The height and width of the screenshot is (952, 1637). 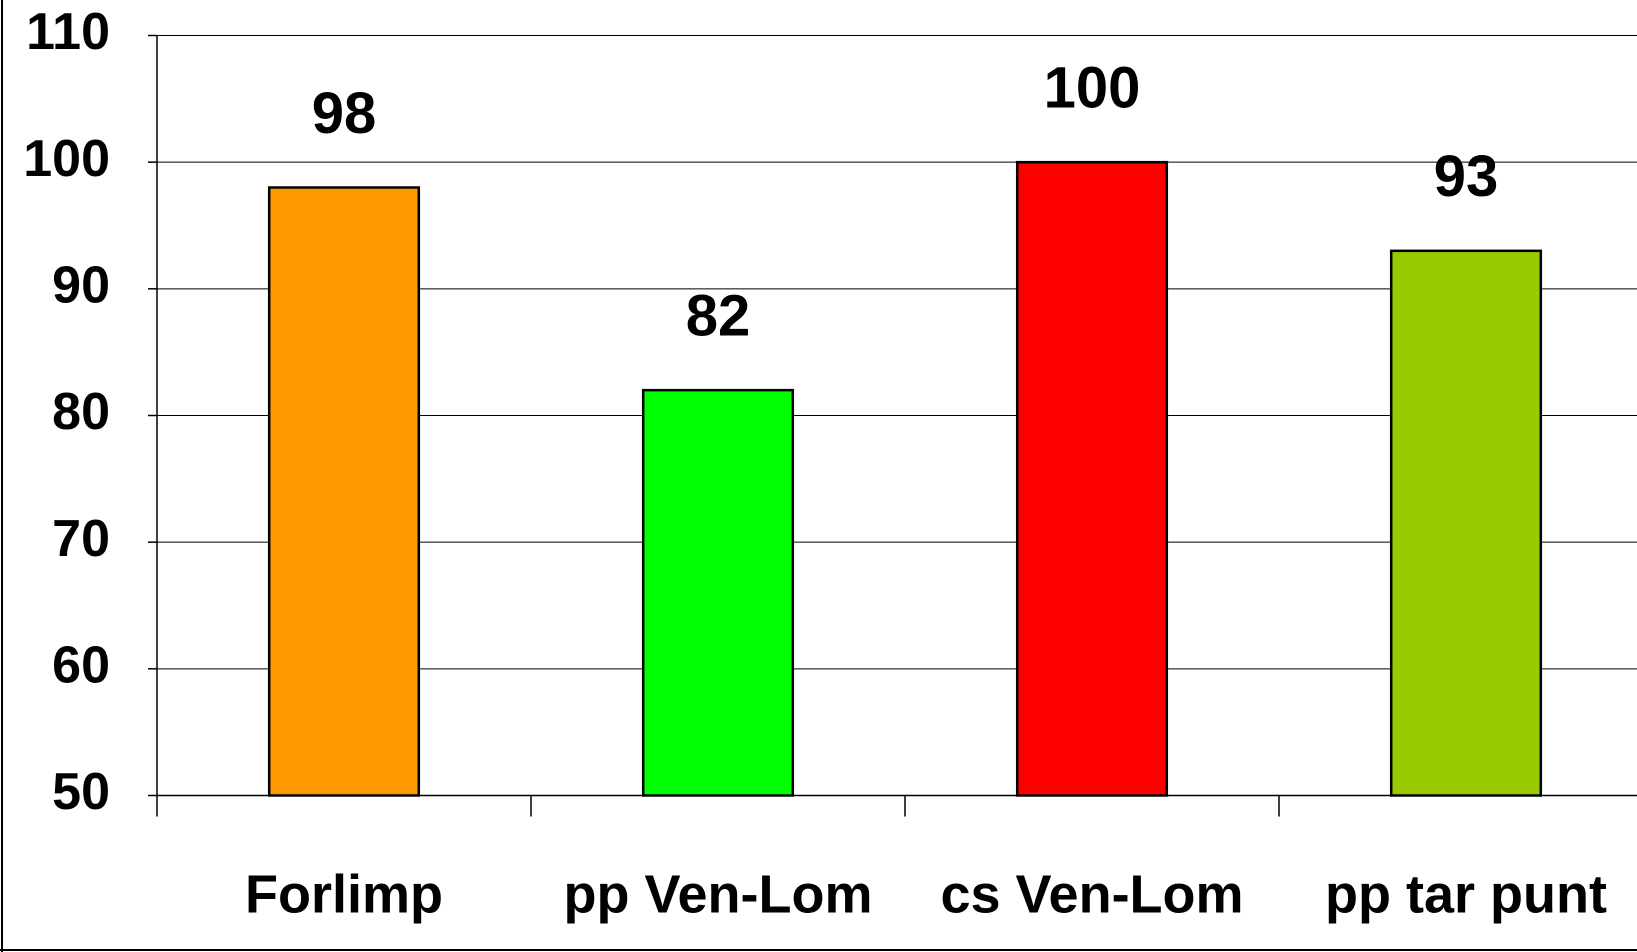 I want to click on x-tick-label: cs Ven-Lom, so click(x=1091, y=894).